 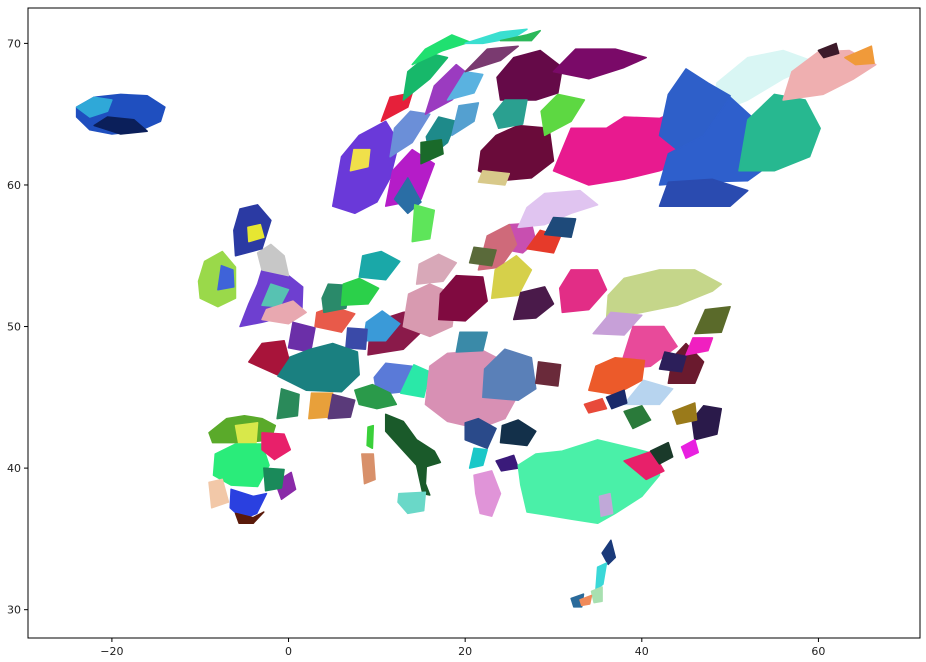 I want to click on x-tick-label: 0, so click(x=288, y=651).